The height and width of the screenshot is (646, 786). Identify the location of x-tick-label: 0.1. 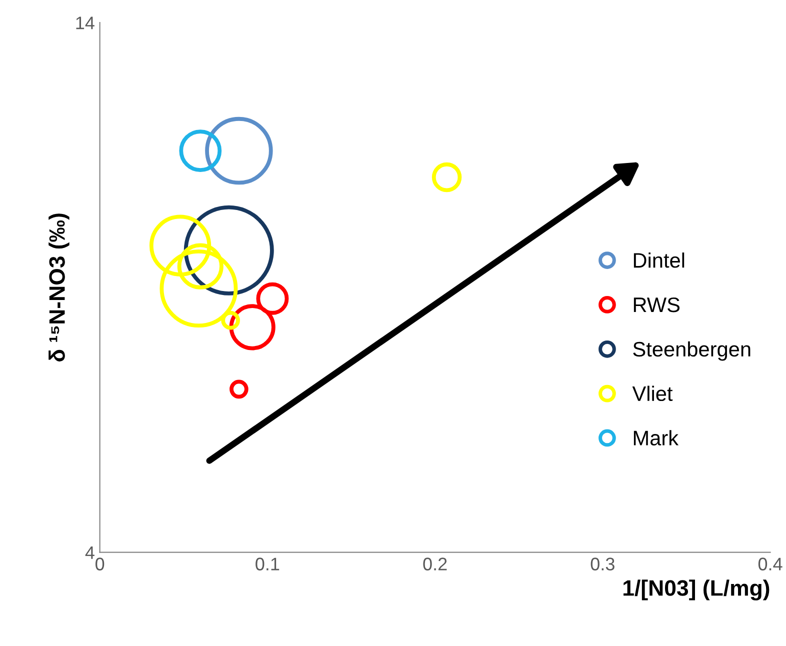
(268, 564).